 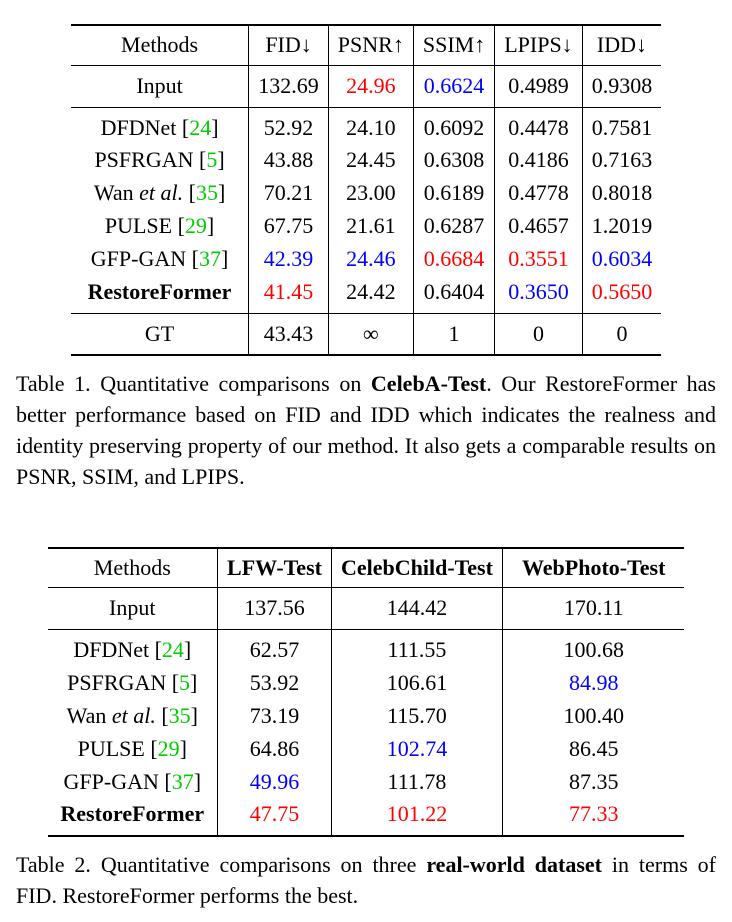 I want to click on value-cell: 0.6624, so click(x=453, y=86).